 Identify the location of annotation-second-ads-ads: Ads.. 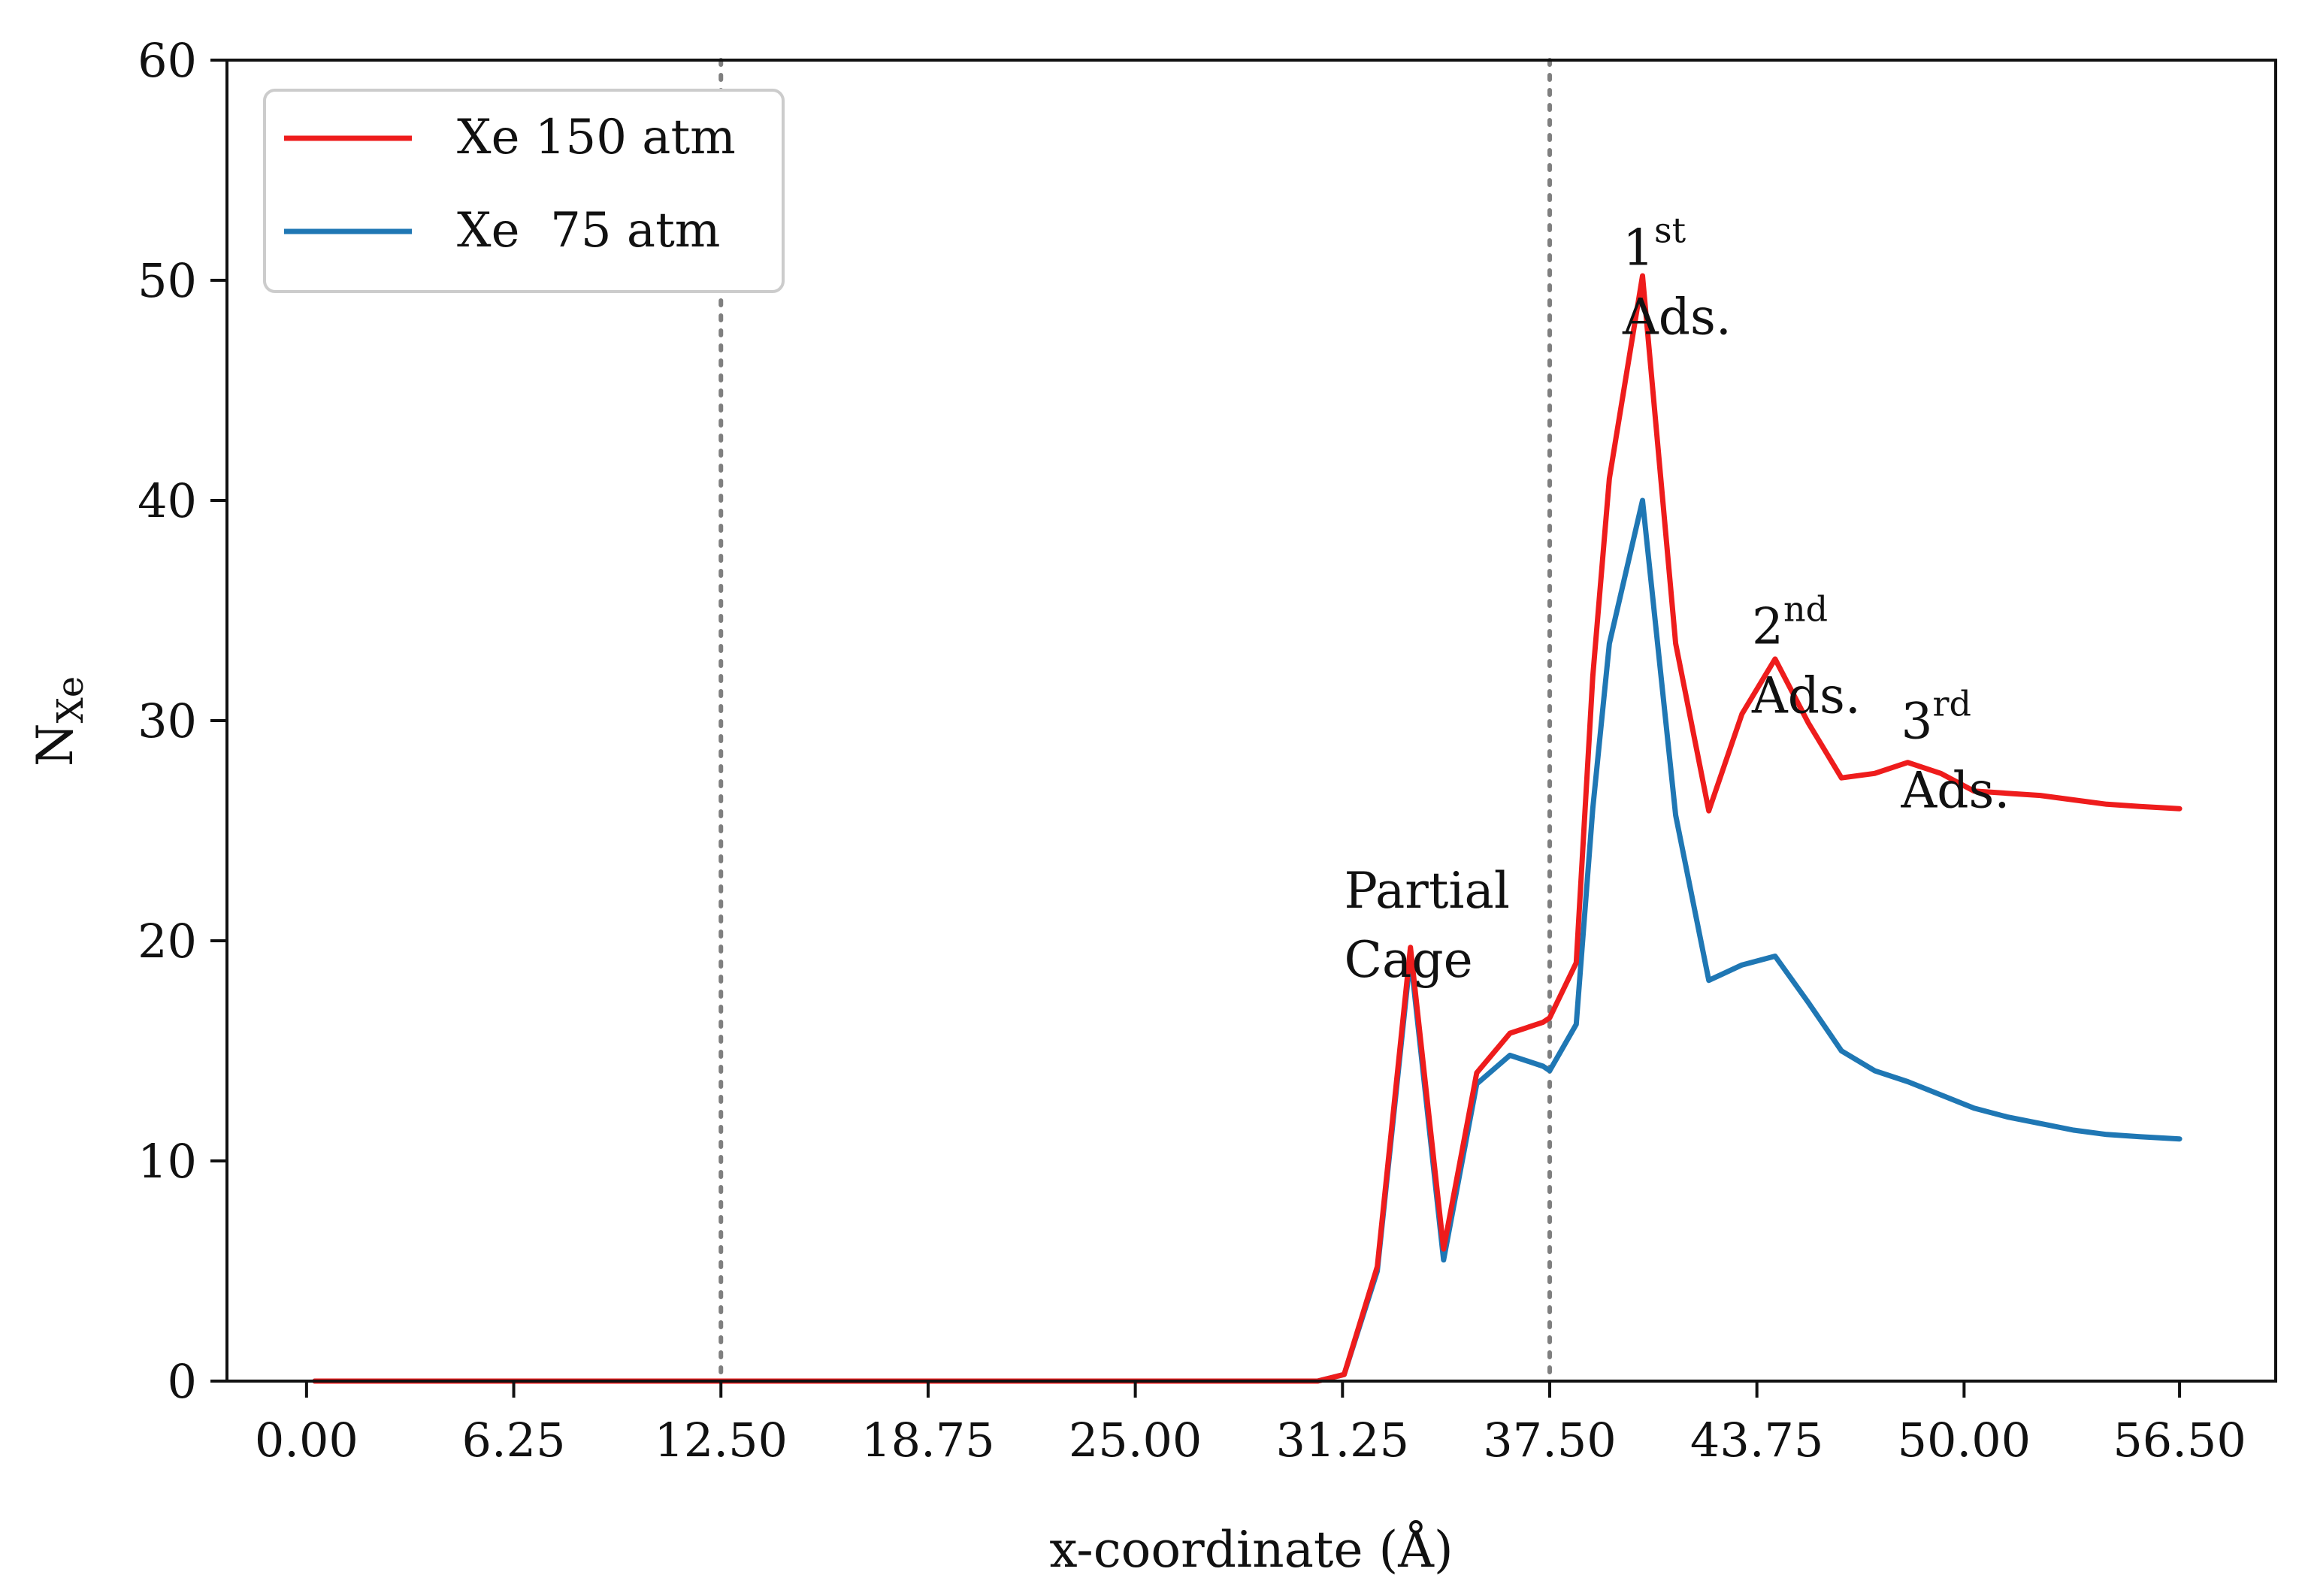
(1806, 695).